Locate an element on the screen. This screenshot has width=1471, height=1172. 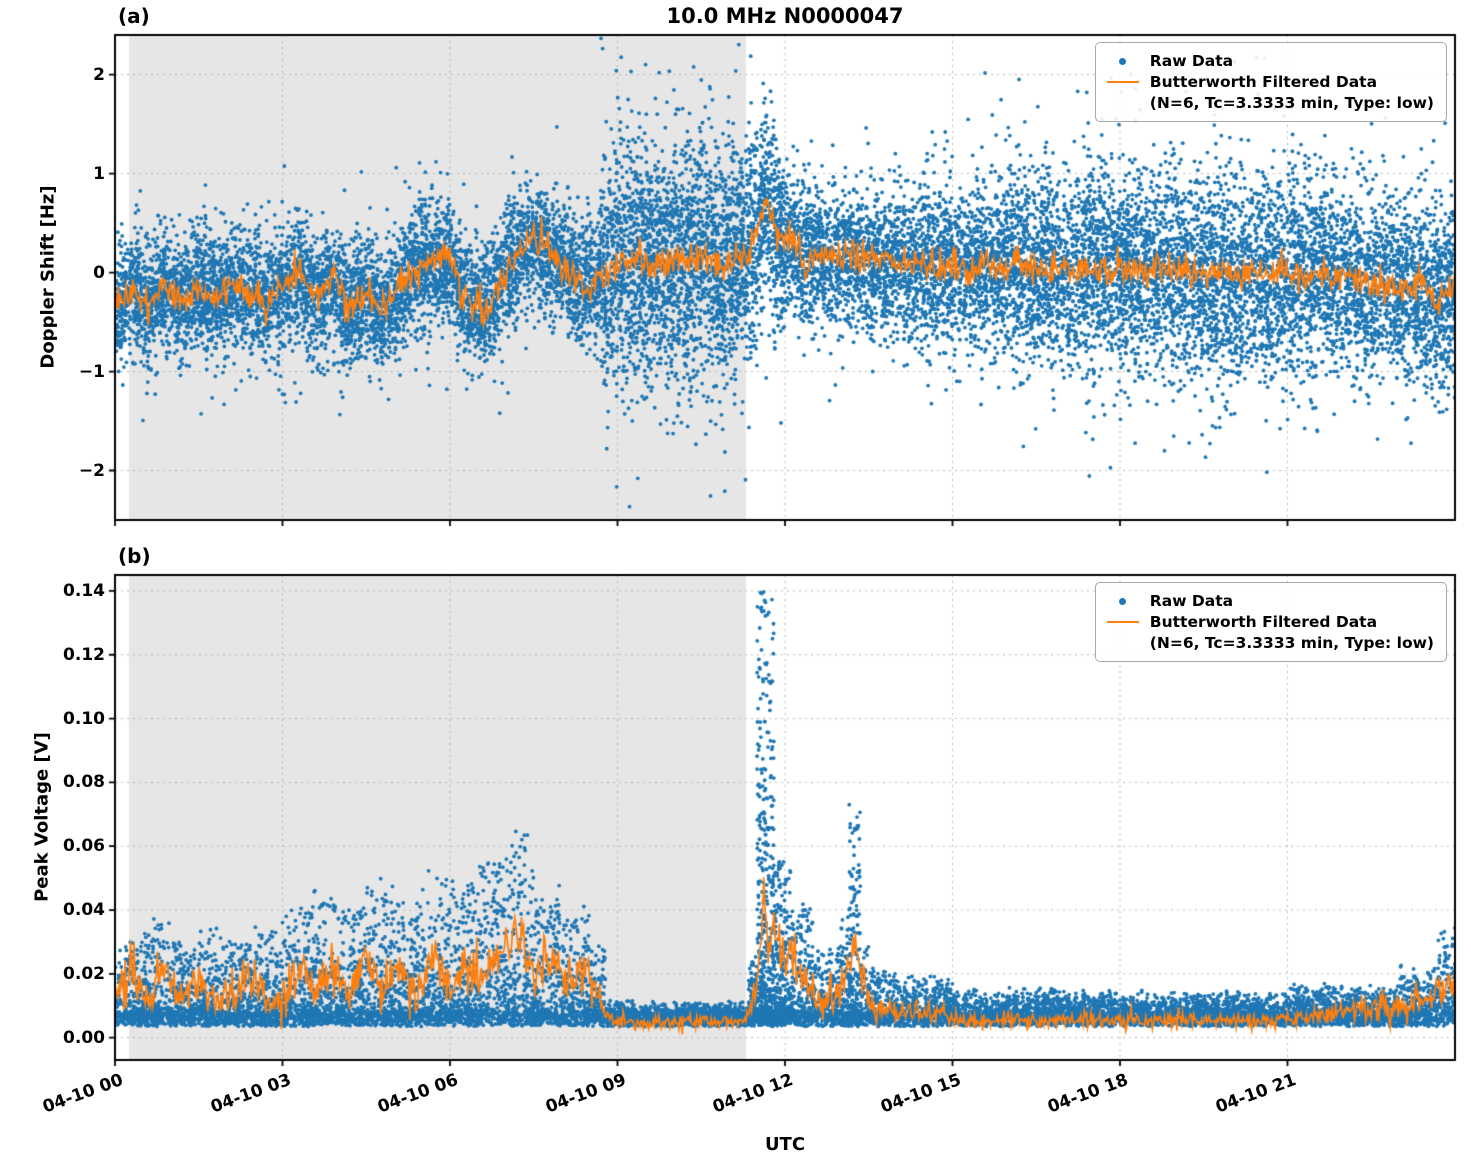
y-tick-label: −2 is located at coordinates (91, 470).